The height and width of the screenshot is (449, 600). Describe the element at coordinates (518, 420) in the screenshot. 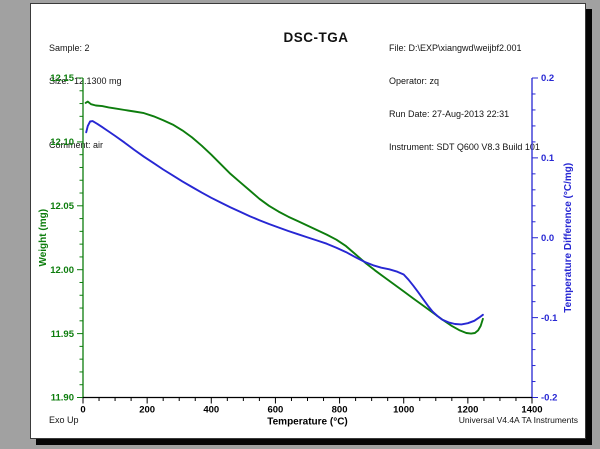

I see `brand-label: Universal V4.4A TA Instruments` at that location.